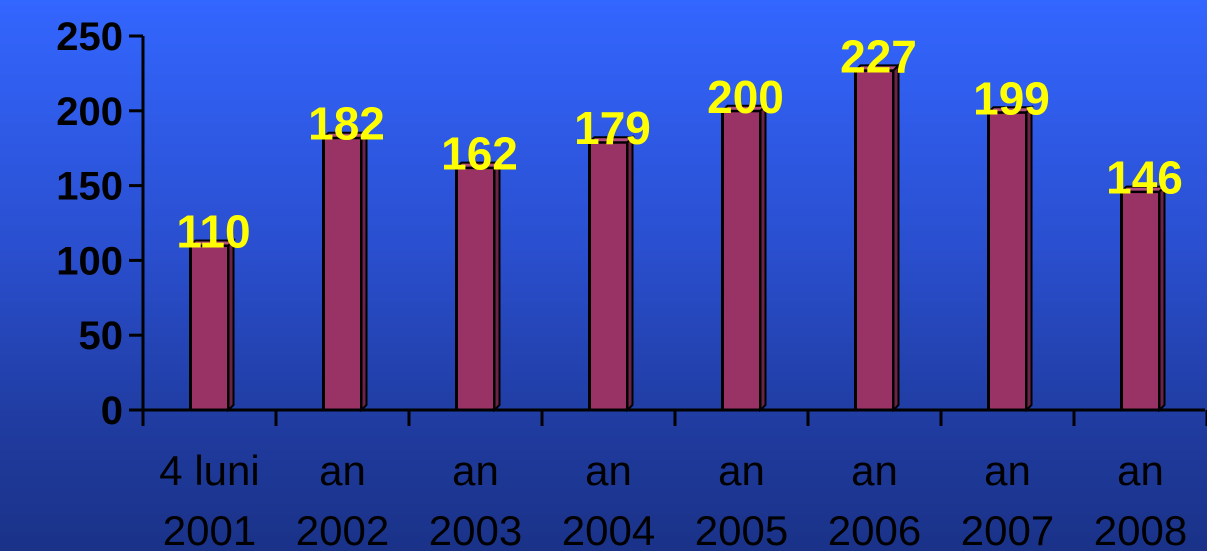  I want to click on data-label: 179, so click(612, 128).